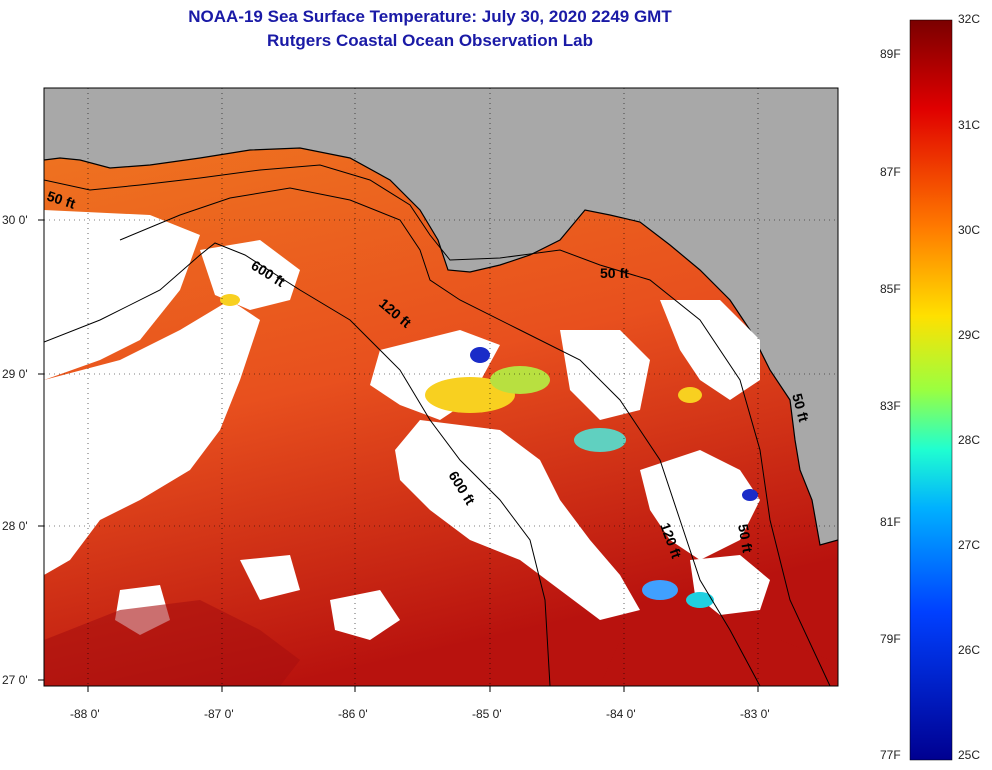 This screenshot has width=992, height=770. I want to click on colorbar-f-label: 83F, so click(890, 406).